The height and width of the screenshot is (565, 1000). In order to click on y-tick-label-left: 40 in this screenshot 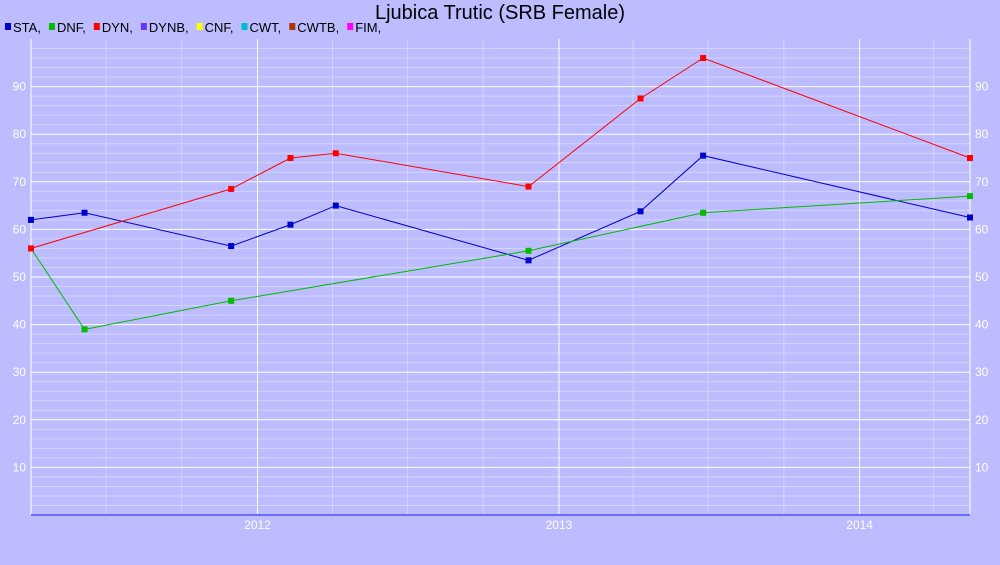, I will do `click(20, 325)`.